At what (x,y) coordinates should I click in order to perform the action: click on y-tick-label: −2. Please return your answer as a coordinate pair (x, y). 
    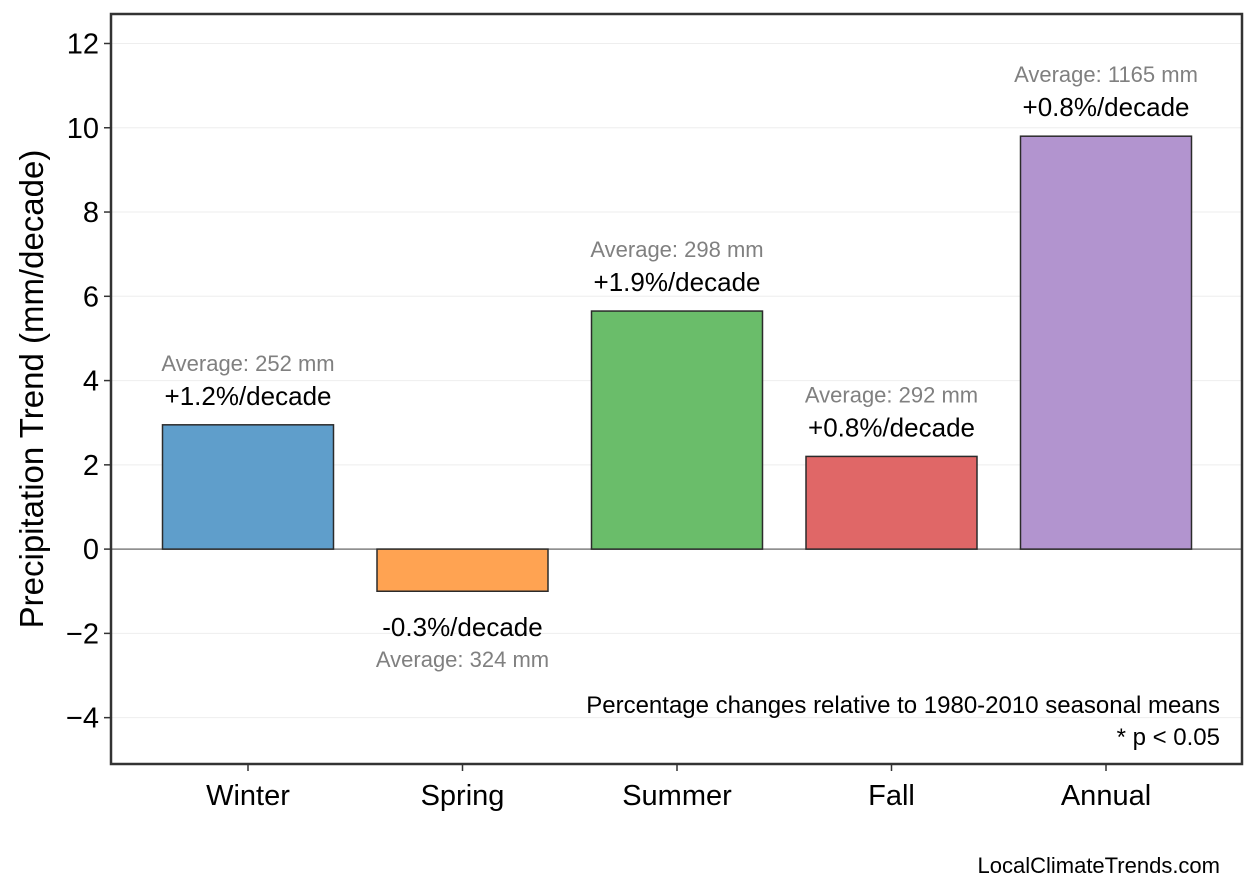
    Looking at the image, I should click on (82, 634).